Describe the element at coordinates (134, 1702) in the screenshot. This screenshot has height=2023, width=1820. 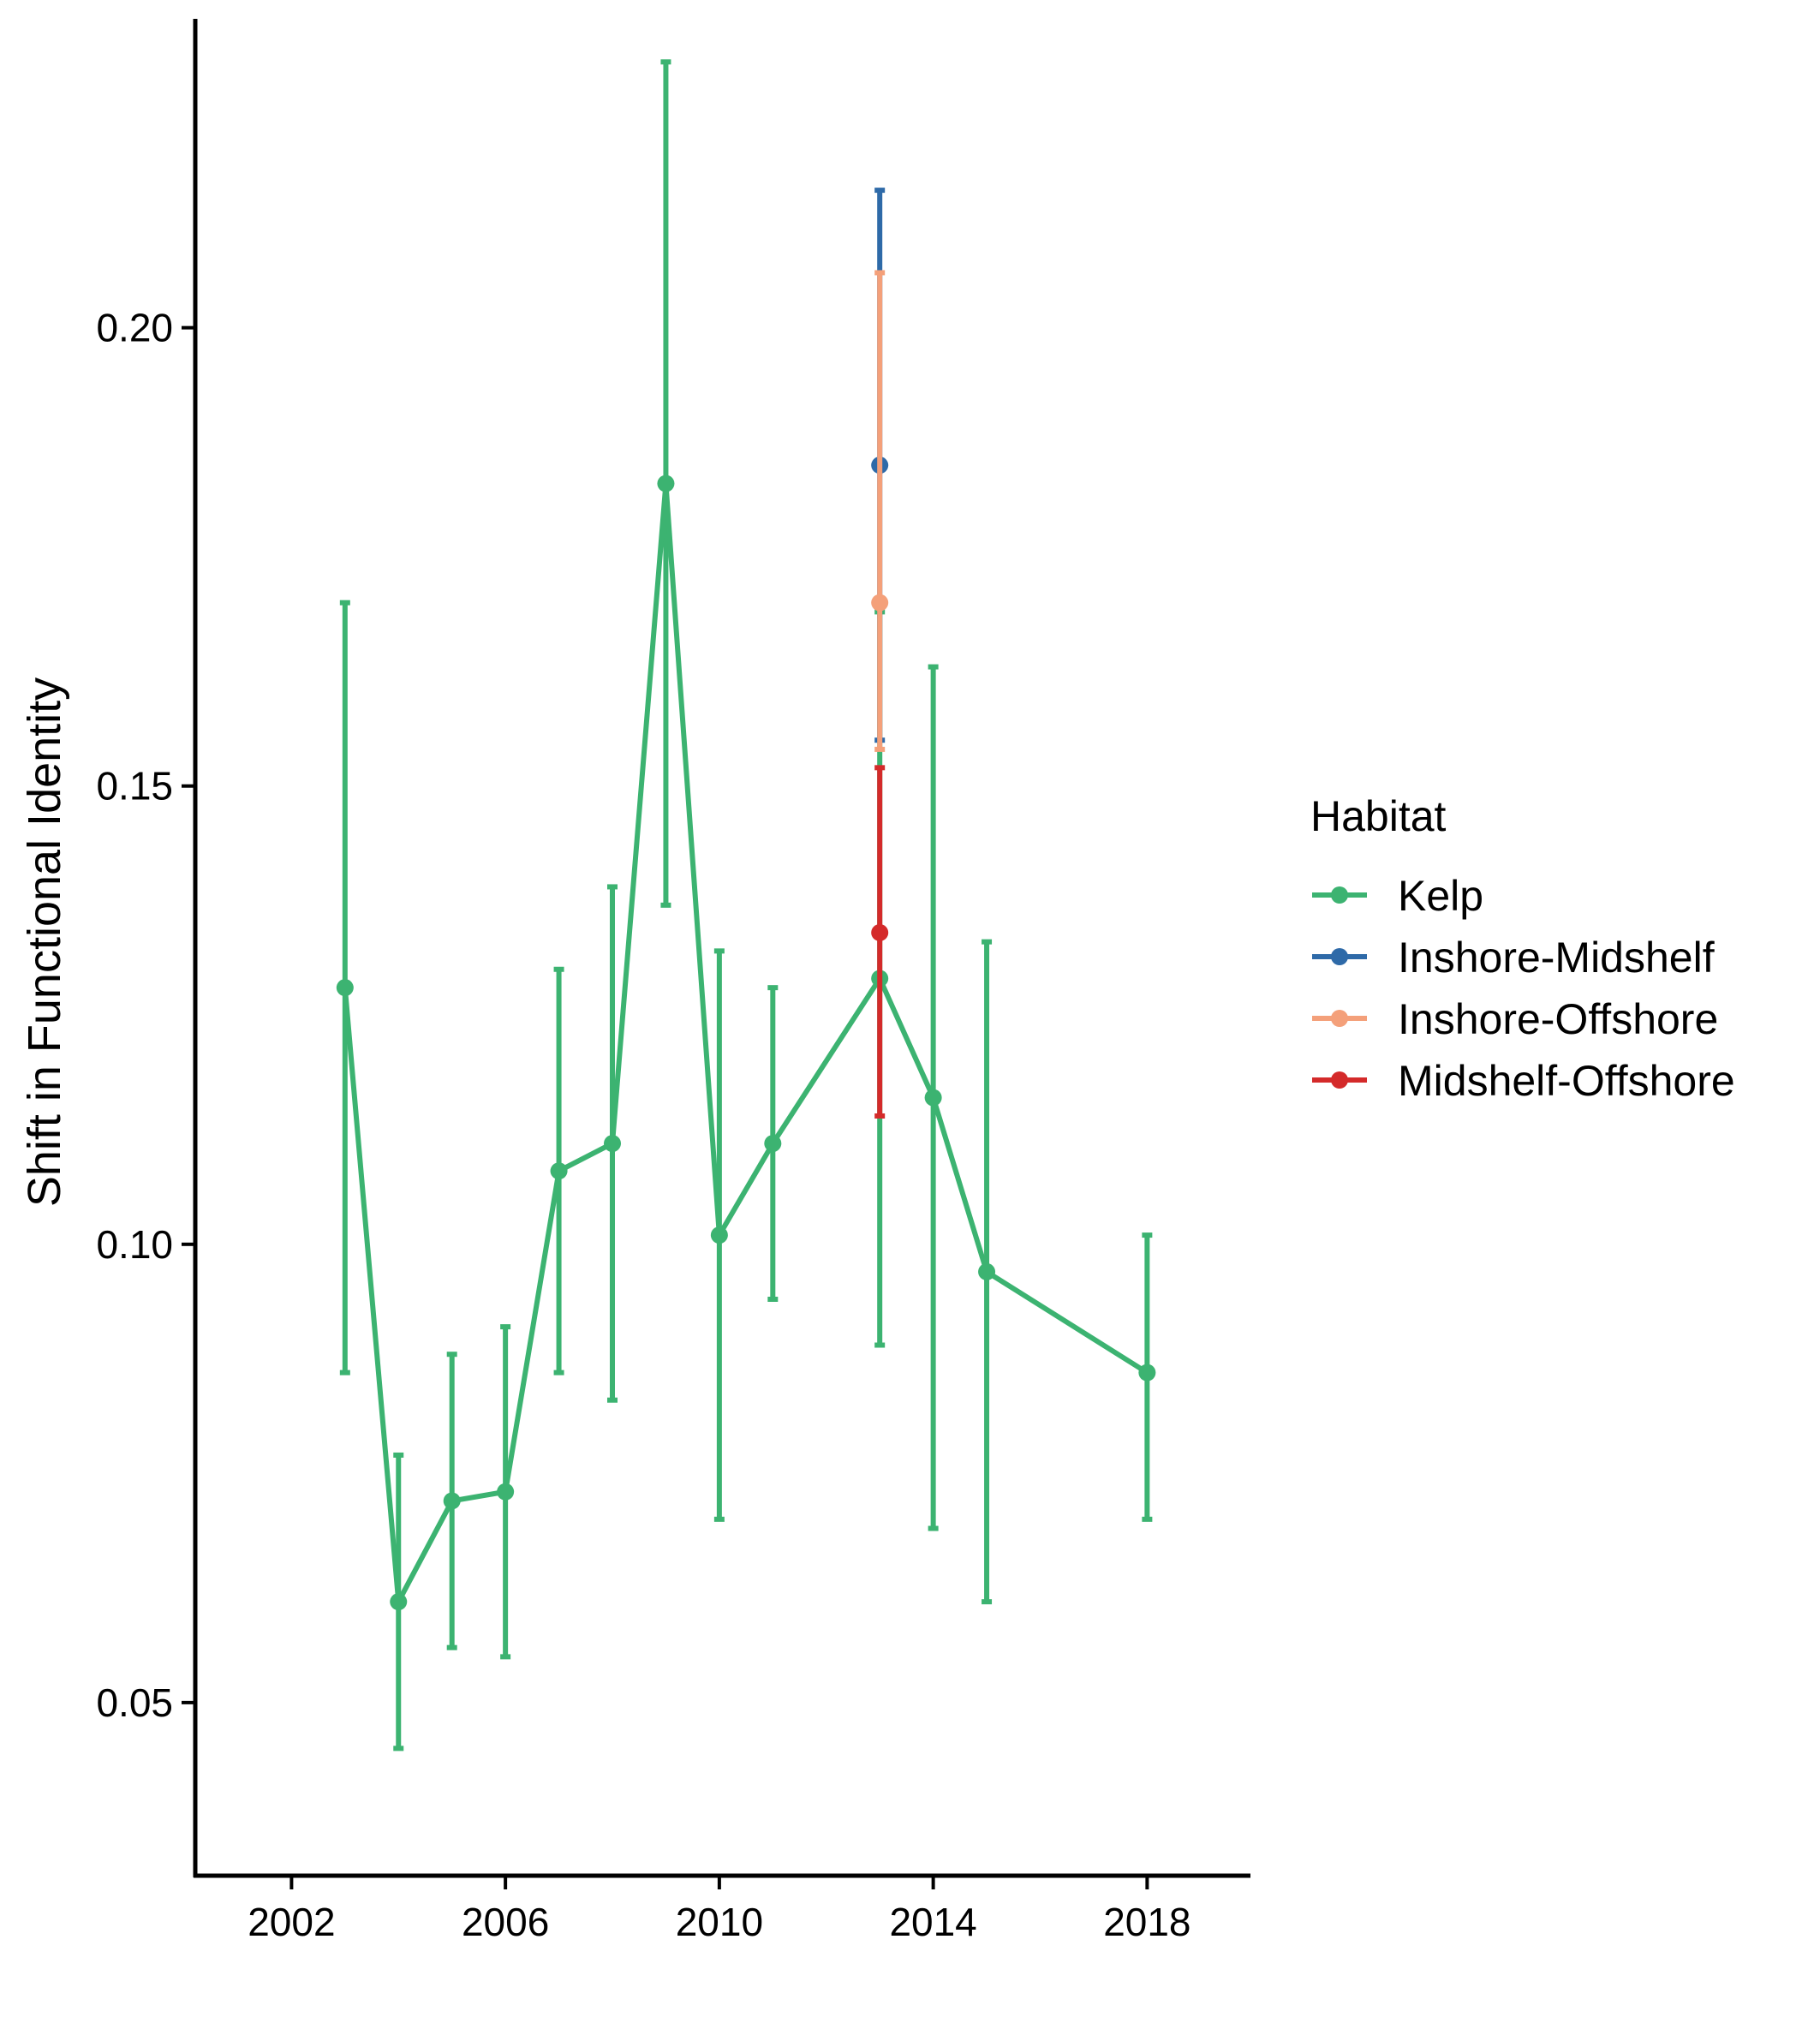
I see `y-tick-label: 0.05` at that location.